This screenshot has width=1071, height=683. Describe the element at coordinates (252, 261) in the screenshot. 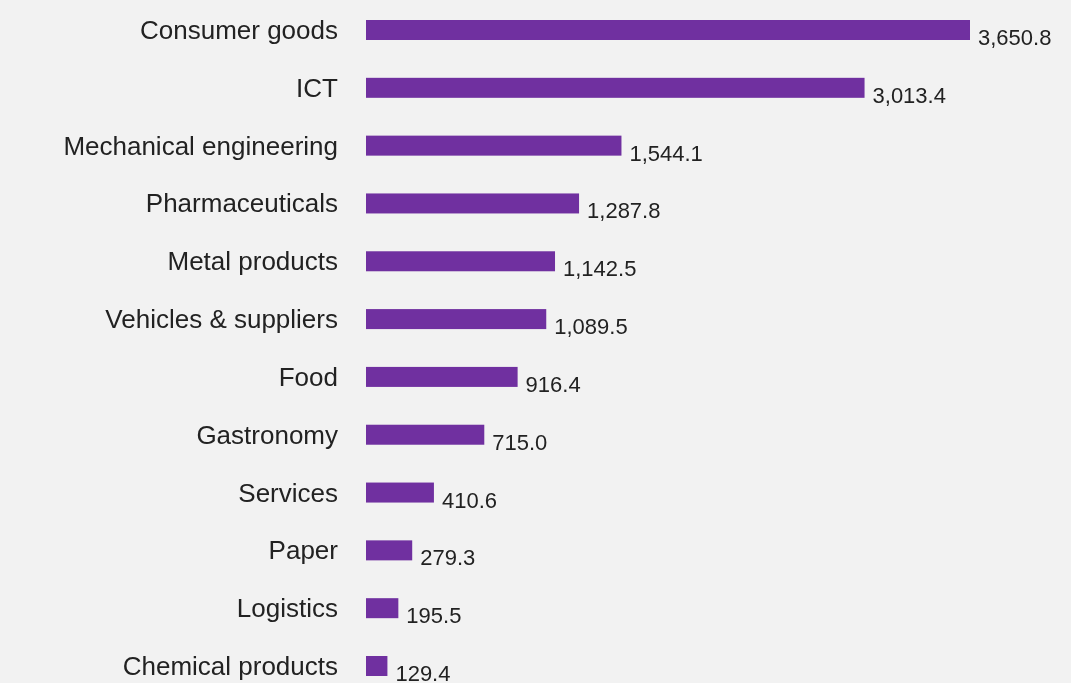

I see `y-tick-label: Metal products` at that location.